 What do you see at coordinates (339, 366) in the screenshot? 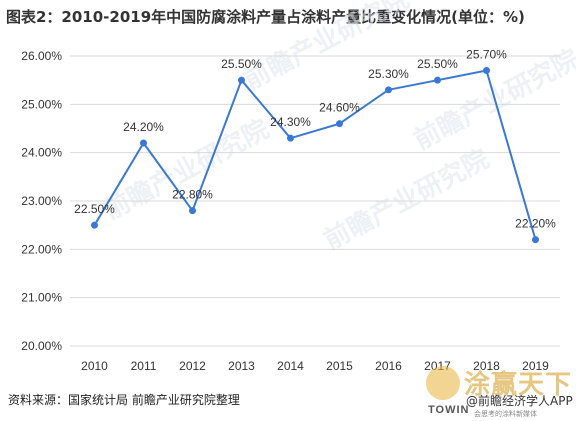
I see `x-tick-label: 2015` at bounding box center [339, 366].